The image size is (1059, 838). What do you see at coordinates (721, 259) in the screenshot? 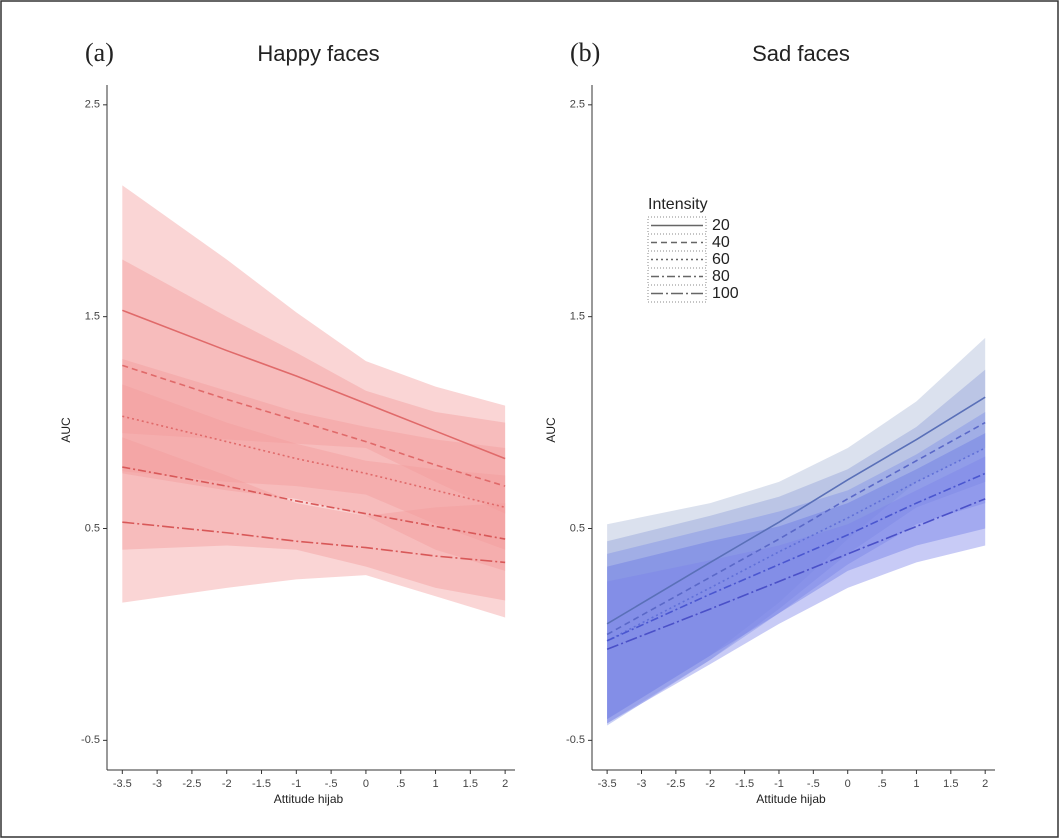
I see `legend-label: 60` at bounding box center [721, 259].